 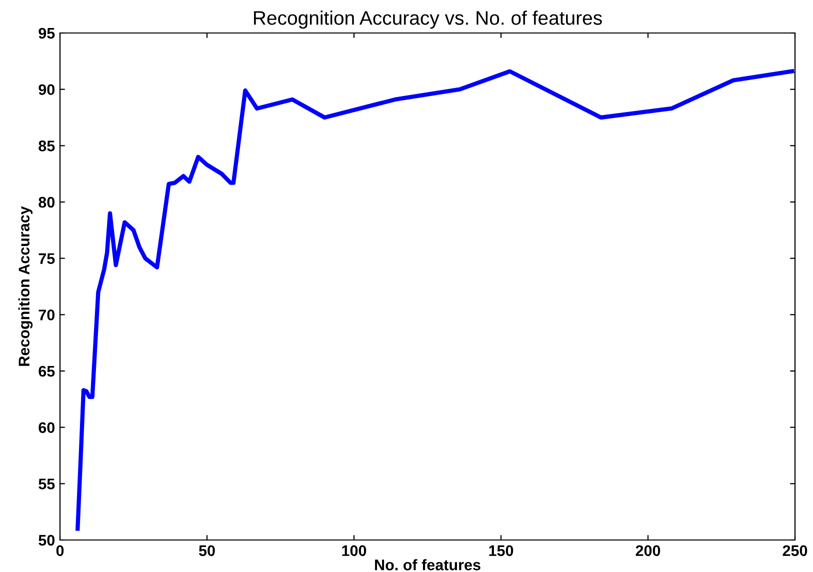 What do you see at coordinates (428, 19) in the screenshot?
I see `chart-title: Recognition Accuracy vs. No. of features` at bounding box center [428, 19].